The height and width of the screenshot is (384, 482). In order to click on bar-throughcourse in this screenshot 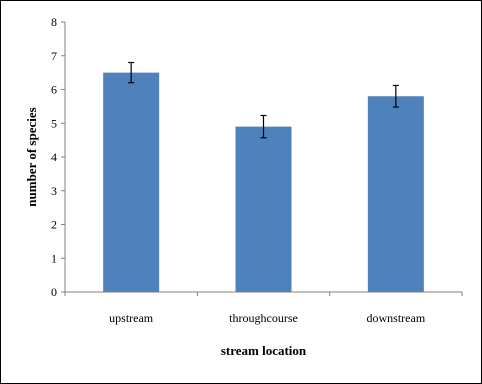, I will do `click(263, 209)`.